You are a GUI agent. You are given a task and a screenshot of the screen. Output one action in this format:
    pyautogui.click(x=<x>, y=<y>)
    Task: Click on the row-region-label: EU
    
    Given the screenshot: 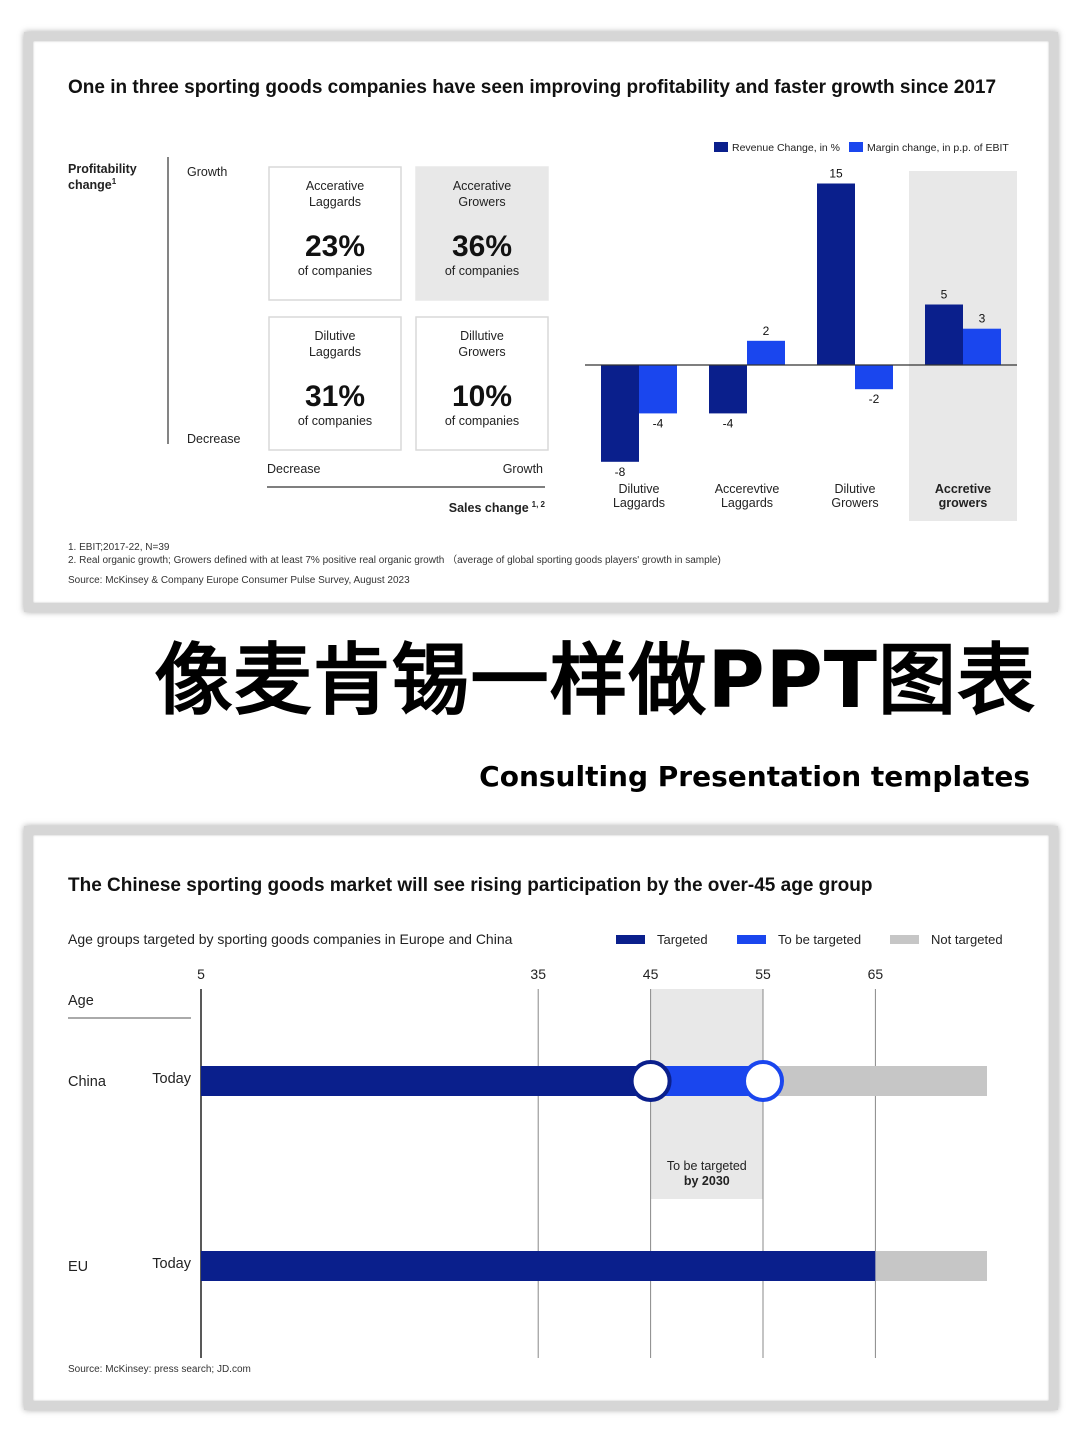 What is the action you would take?
    pyautogui.click(x=78, y=1267)
    